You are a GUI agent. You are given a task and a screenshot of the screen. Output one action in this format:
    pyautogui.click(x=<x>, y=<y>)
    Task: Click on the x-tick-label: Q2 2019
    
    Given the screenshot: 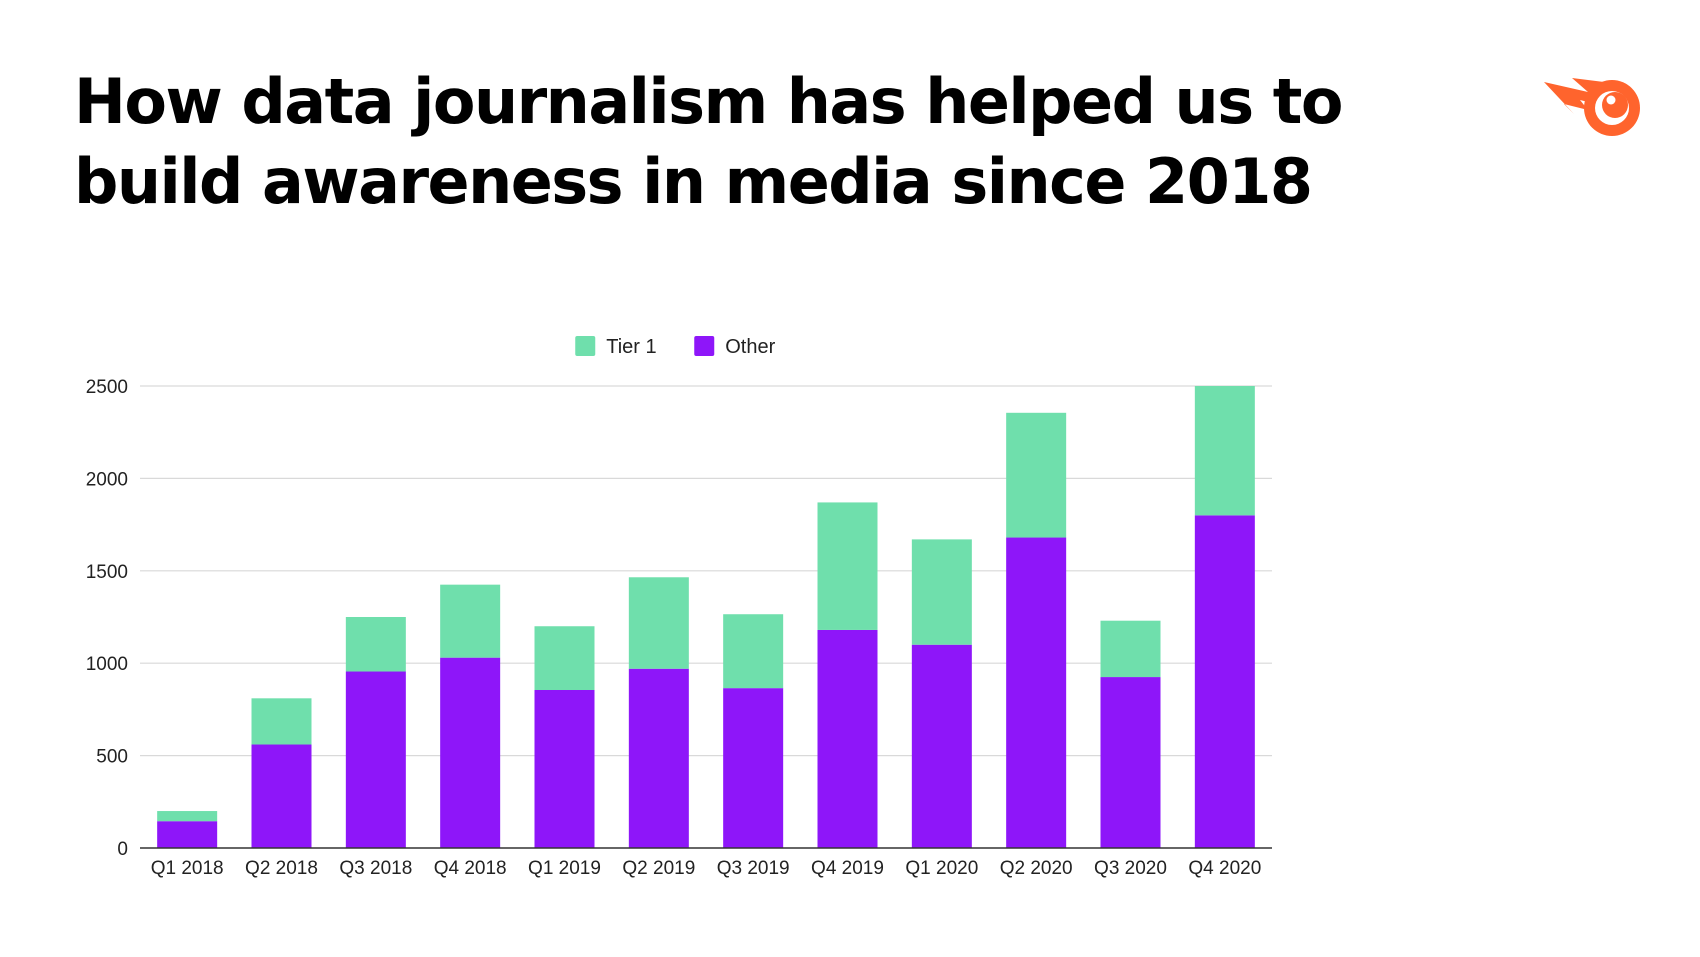 What is the action you would take?
    pyautogui.click(x=658, y=868)
    